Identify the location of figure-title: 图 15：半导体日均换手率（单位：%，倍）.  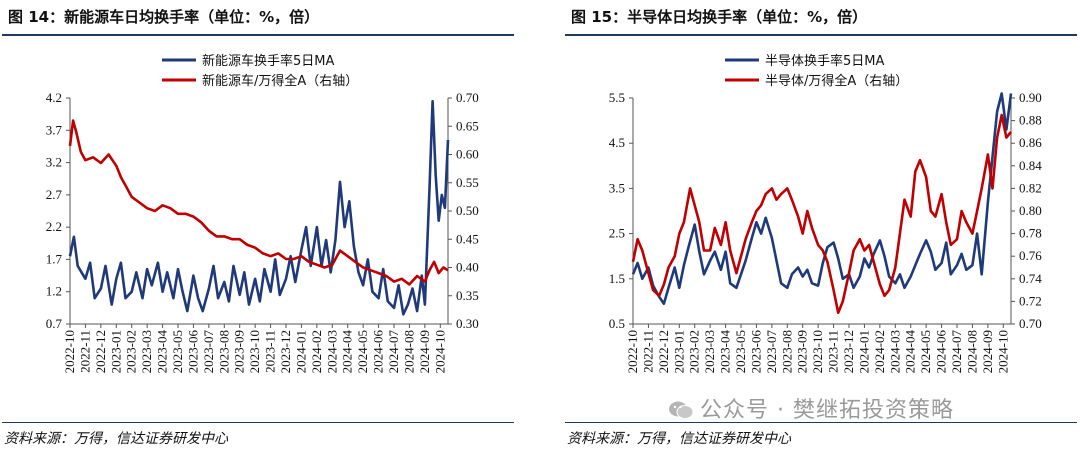
(719, 17).